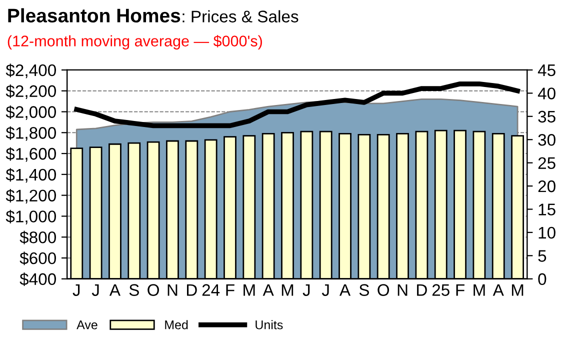 Image resolution: width=578 pixels, height=343 pixels. Describe the element at coordinates (31, 175) in the screenshot. I see `y-tick-label: $1,400` at that location.